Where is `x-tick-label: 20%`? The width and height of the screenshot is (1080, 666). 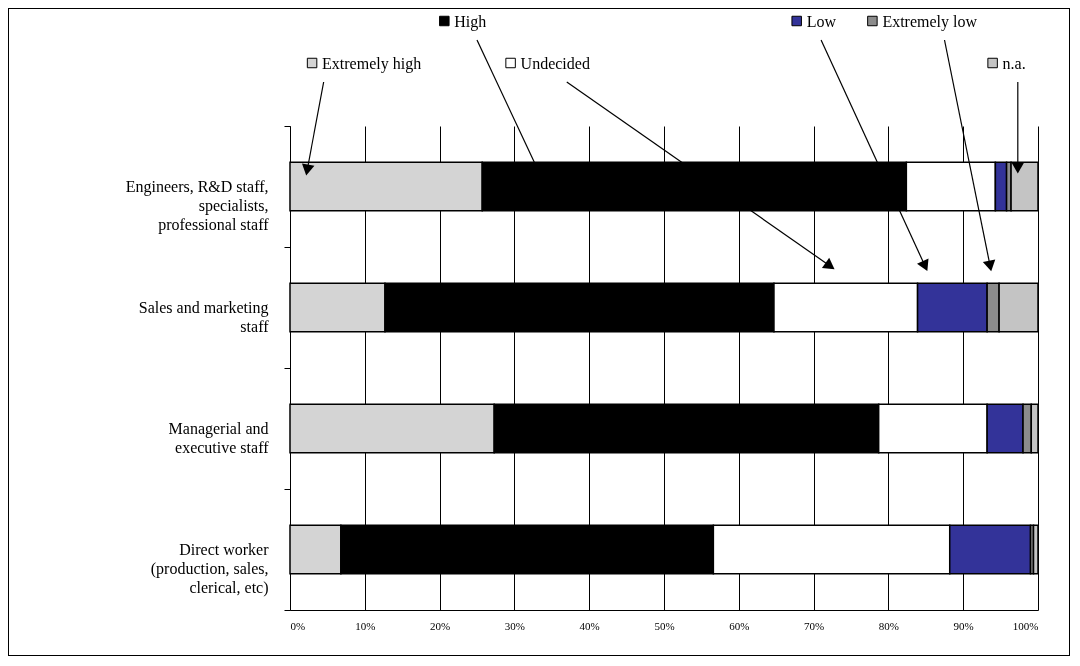 x-tick-label: 20% is located at coordinates (440, 625).